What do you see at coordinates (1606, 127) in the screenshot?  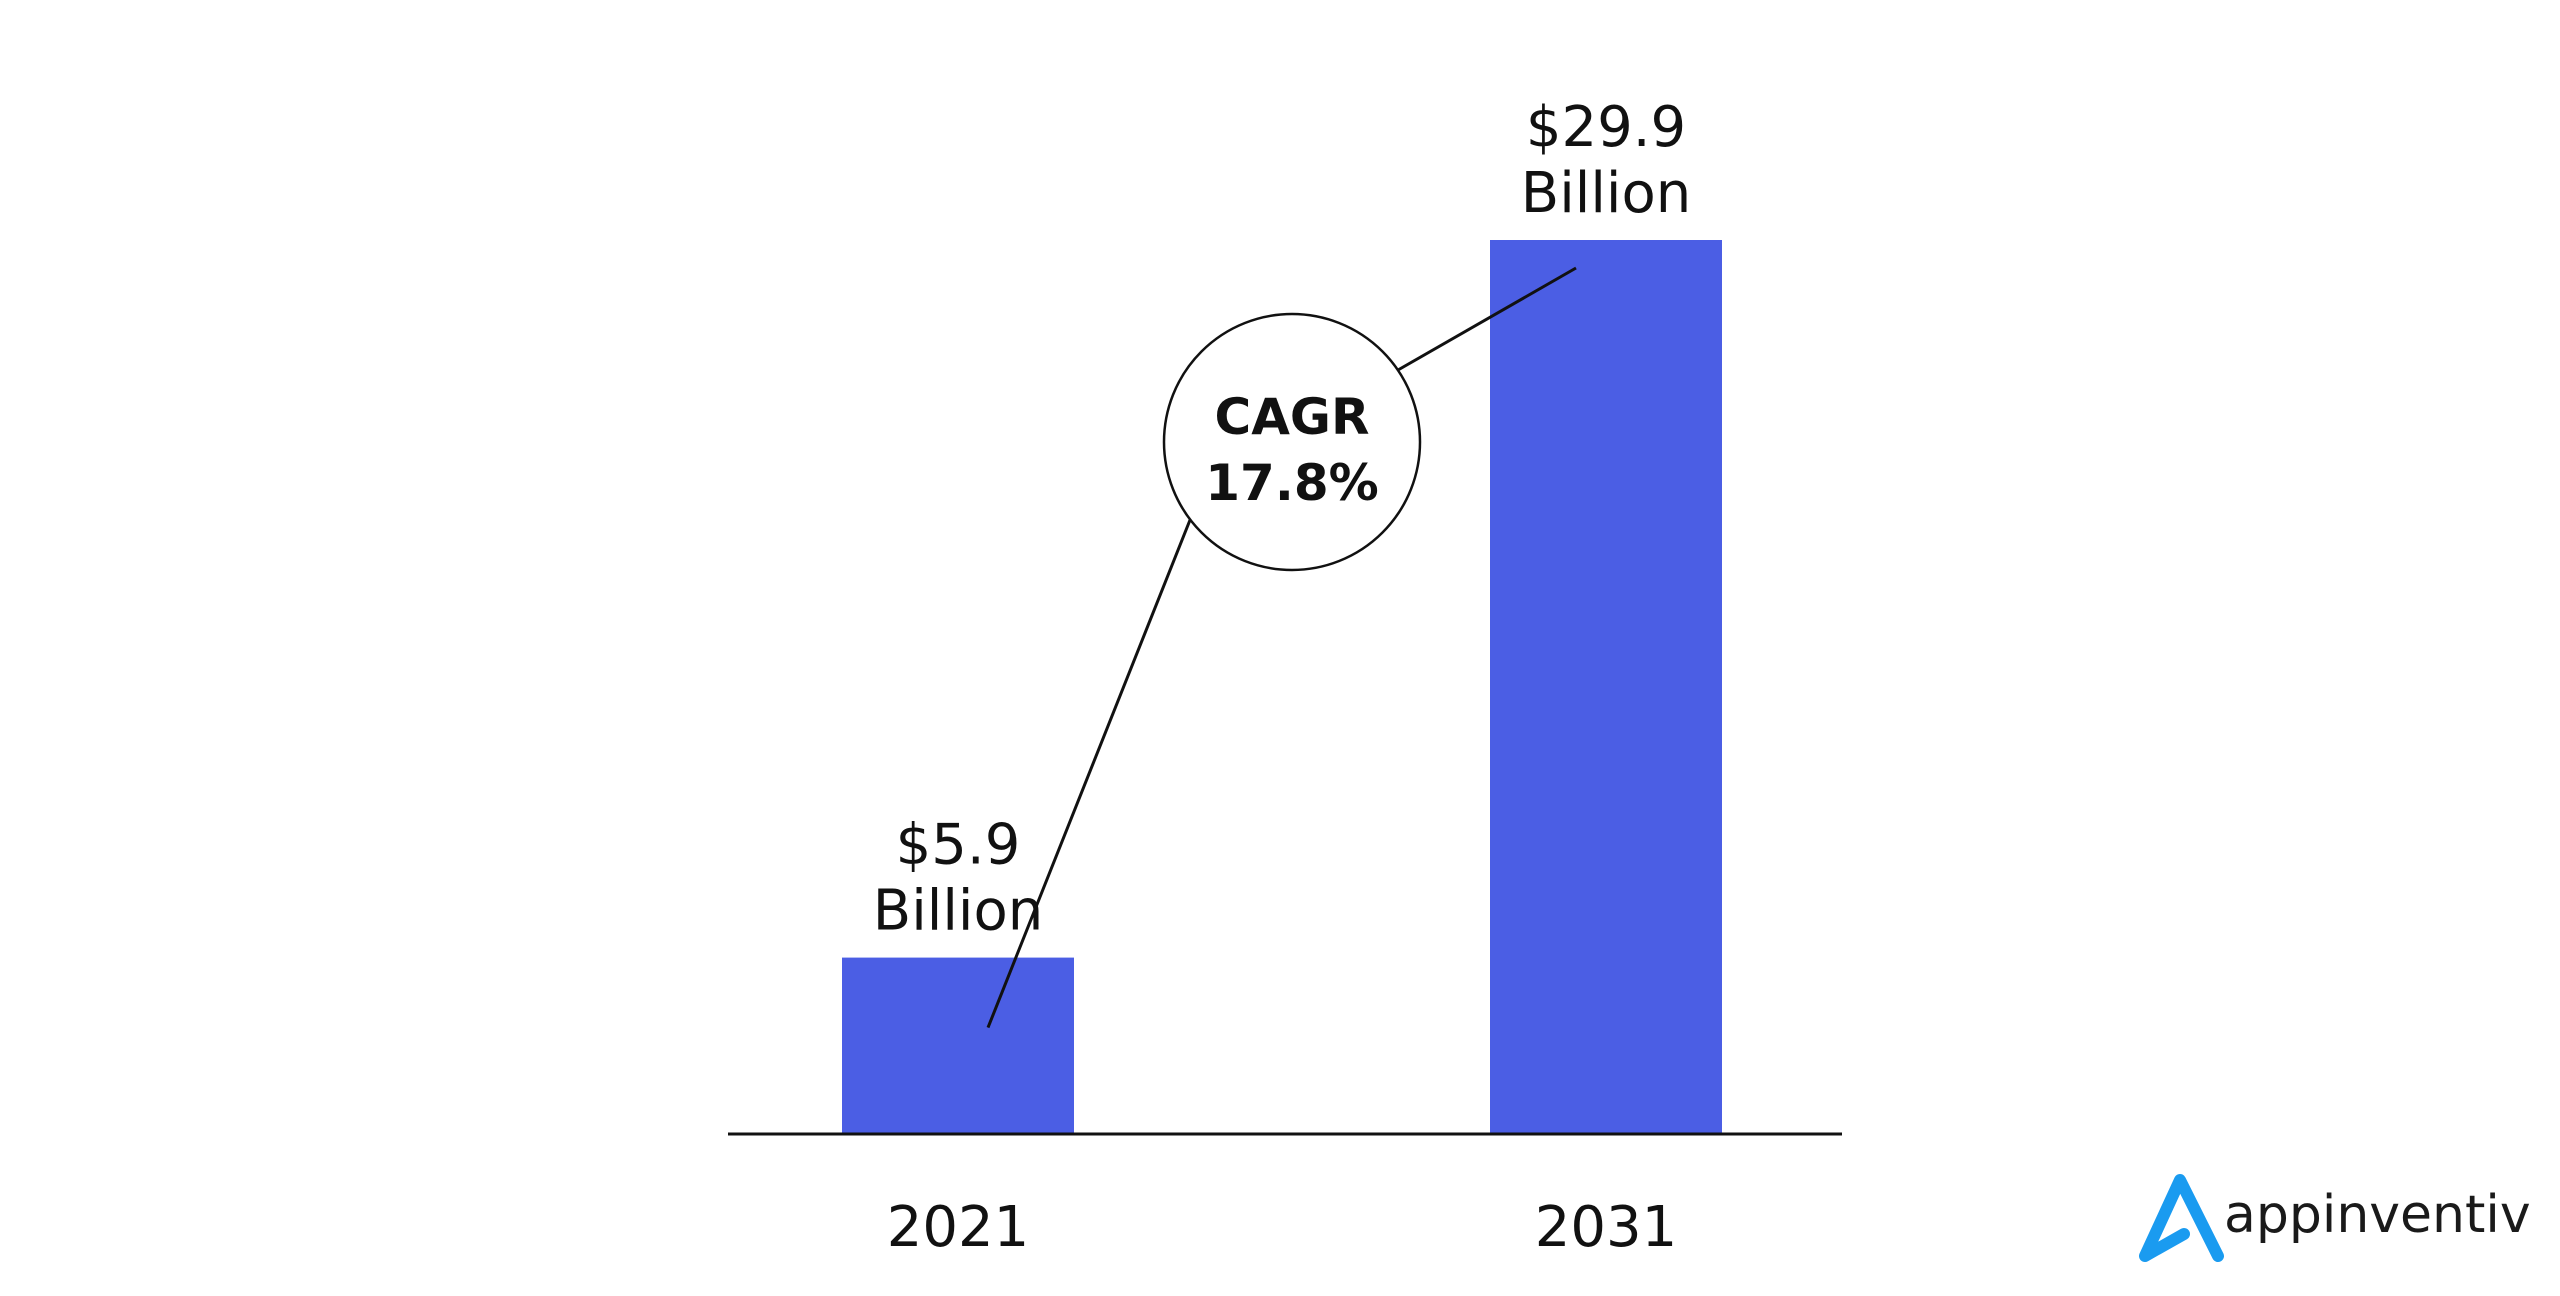 I see `value-label-amount: $29.9` at bounding box center [1606, 127].